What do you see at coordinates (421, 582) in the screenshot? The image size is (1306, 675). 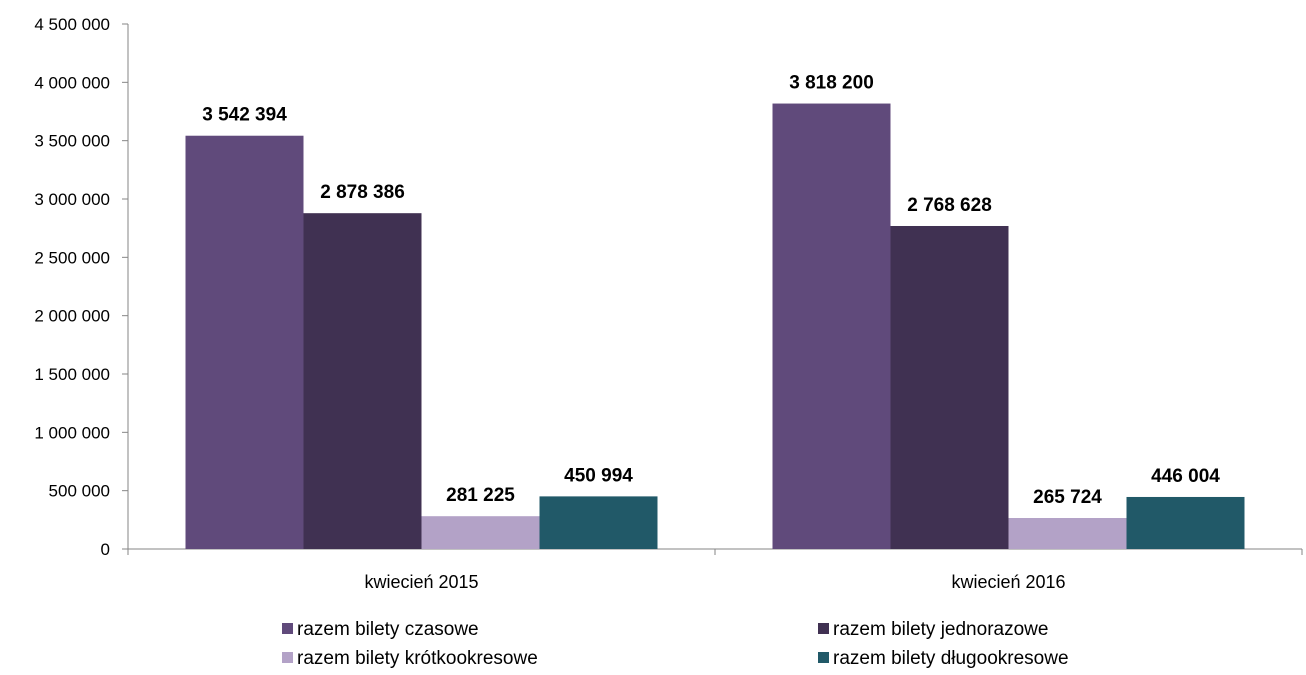 I see `x-category-label: kwiecień 2015` at bounding box center [421, 582].